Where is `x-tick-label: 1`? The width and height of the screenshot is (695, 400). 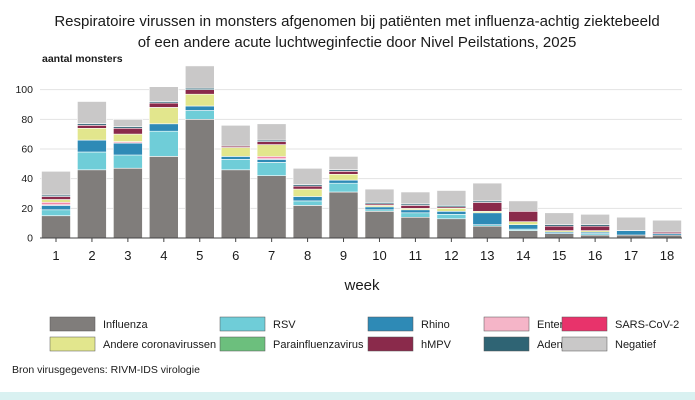
x-tick-label: 1 is located at coordinates (55, 255).